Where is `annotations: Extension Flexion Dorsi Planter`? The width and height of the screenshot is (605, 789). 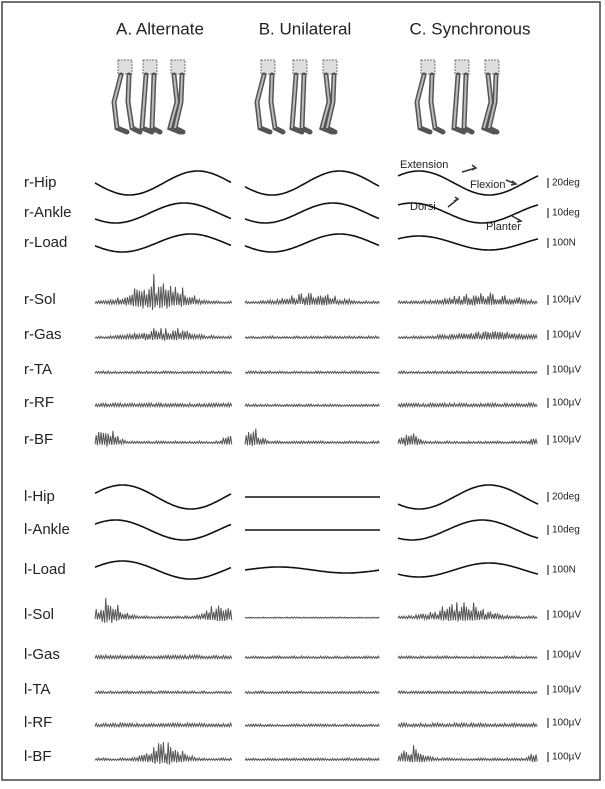
annotations: Extension Flexion Dorsi Planter is located at coordinates (461, 196).